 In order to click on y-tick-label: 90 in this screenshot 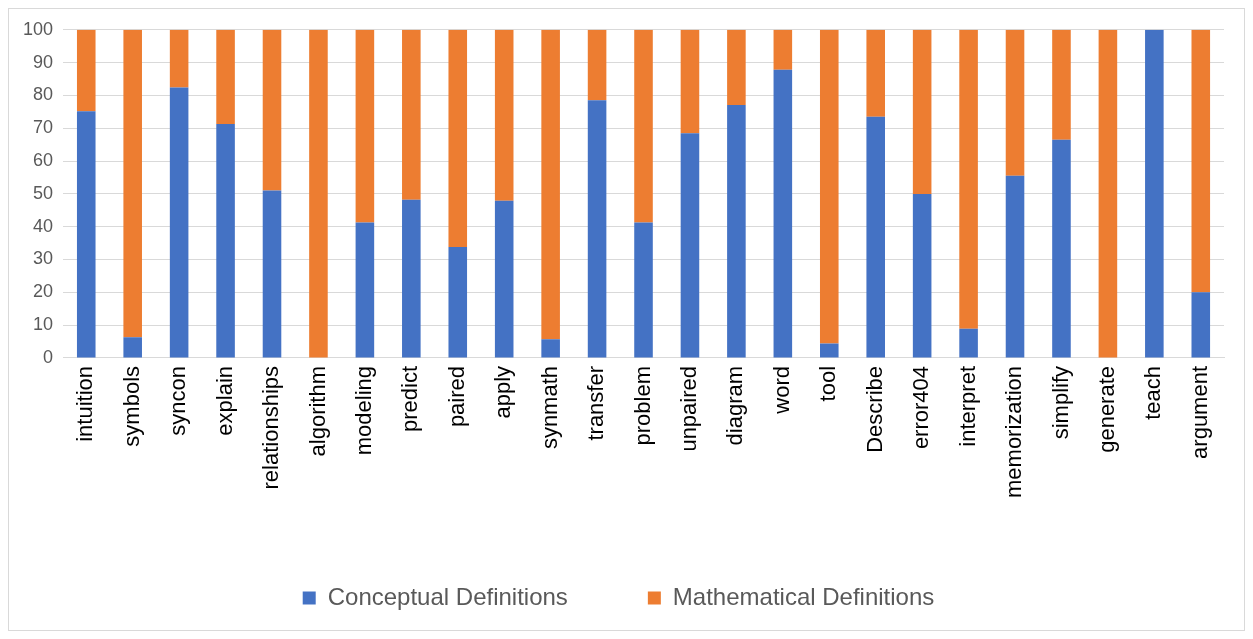, I will do `click(43, 61)`.